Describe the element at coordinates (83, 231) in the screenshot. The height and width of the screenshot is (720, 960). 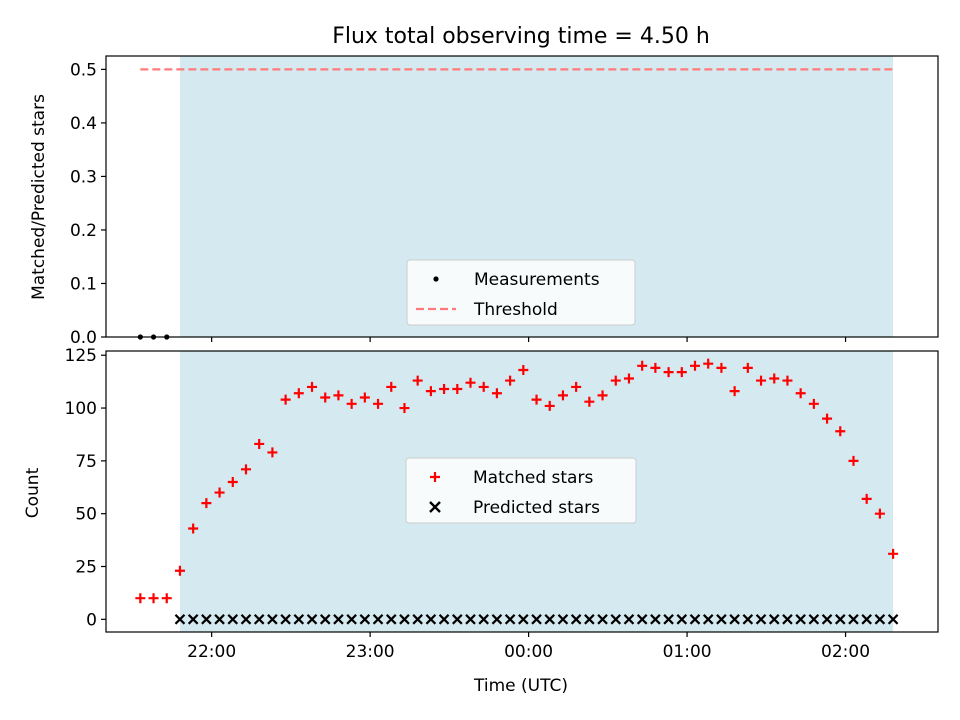
I see `y-tick-label: 0.2` at that location.